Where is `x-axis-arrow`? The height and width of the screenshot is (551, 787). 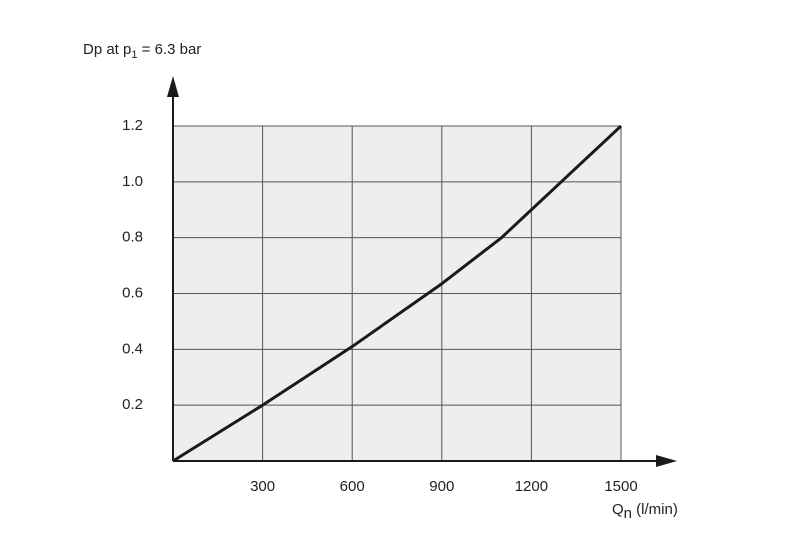
x-axis-arrow is located at coordinates (666, 461).